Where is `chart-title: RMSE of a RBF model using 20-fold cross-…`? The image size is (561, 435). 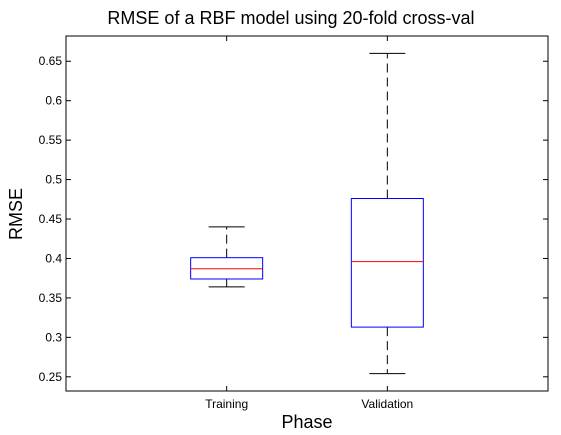
chart-title: RMSE of a RBF model using 20-fold cross-… is located at coordinates (290, 18).